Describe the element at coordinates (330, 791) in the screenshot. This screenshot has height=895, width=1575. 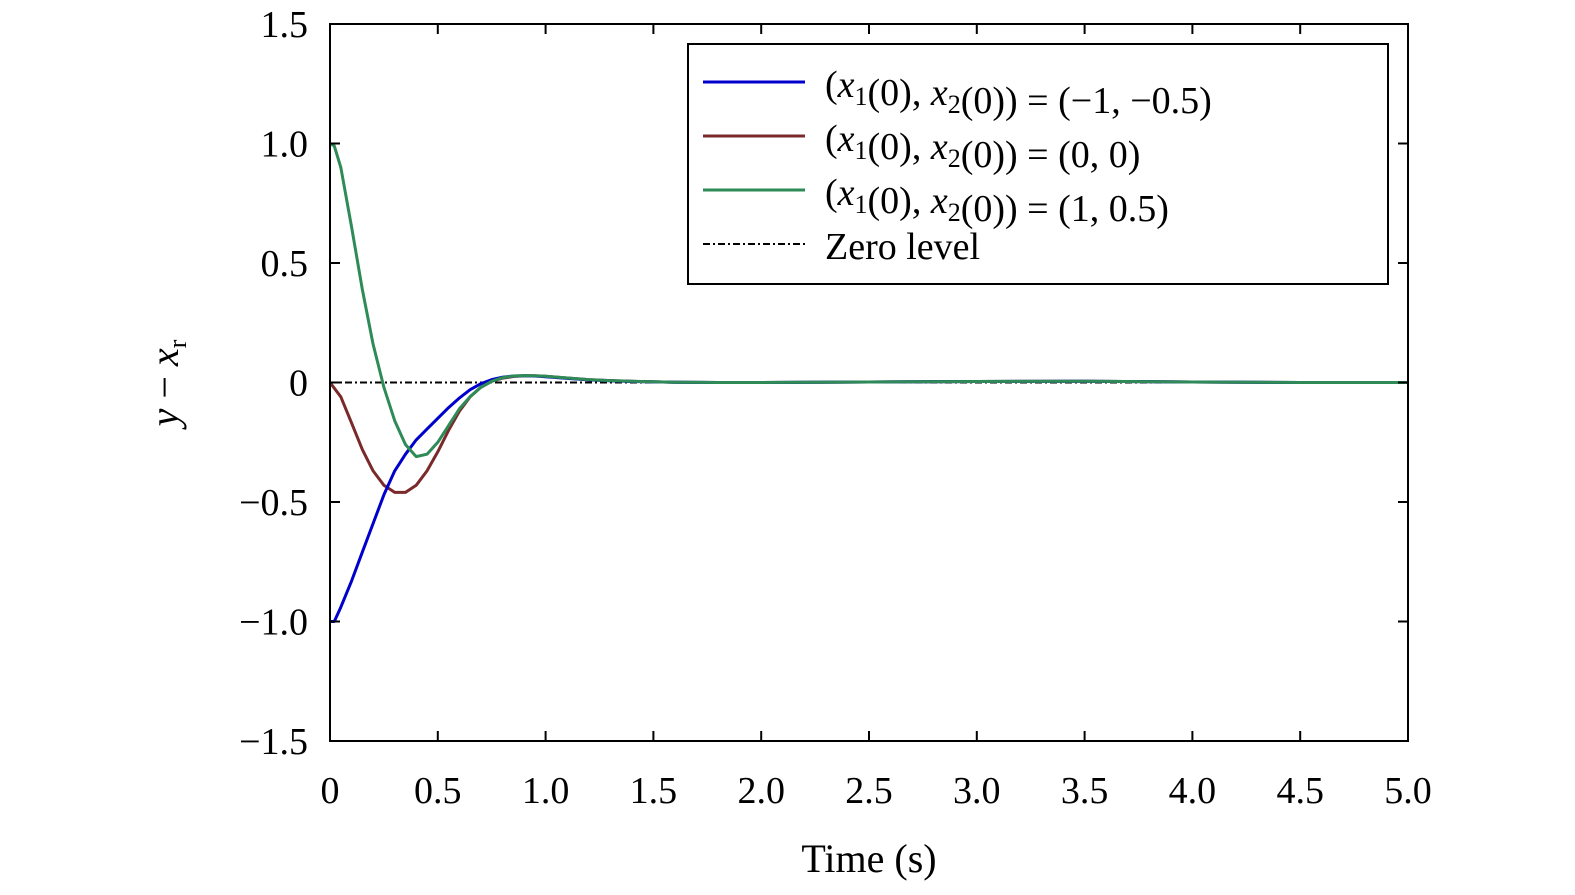
I see `x-tick-label: 0` at that location.